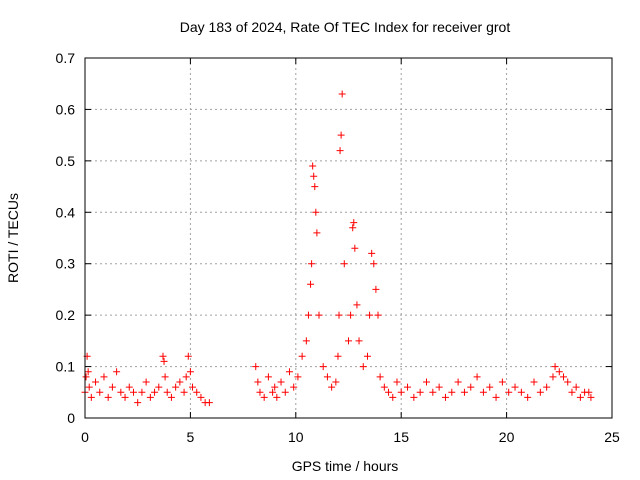  I want to click on x-tick-label: 25, so click(612, 437).